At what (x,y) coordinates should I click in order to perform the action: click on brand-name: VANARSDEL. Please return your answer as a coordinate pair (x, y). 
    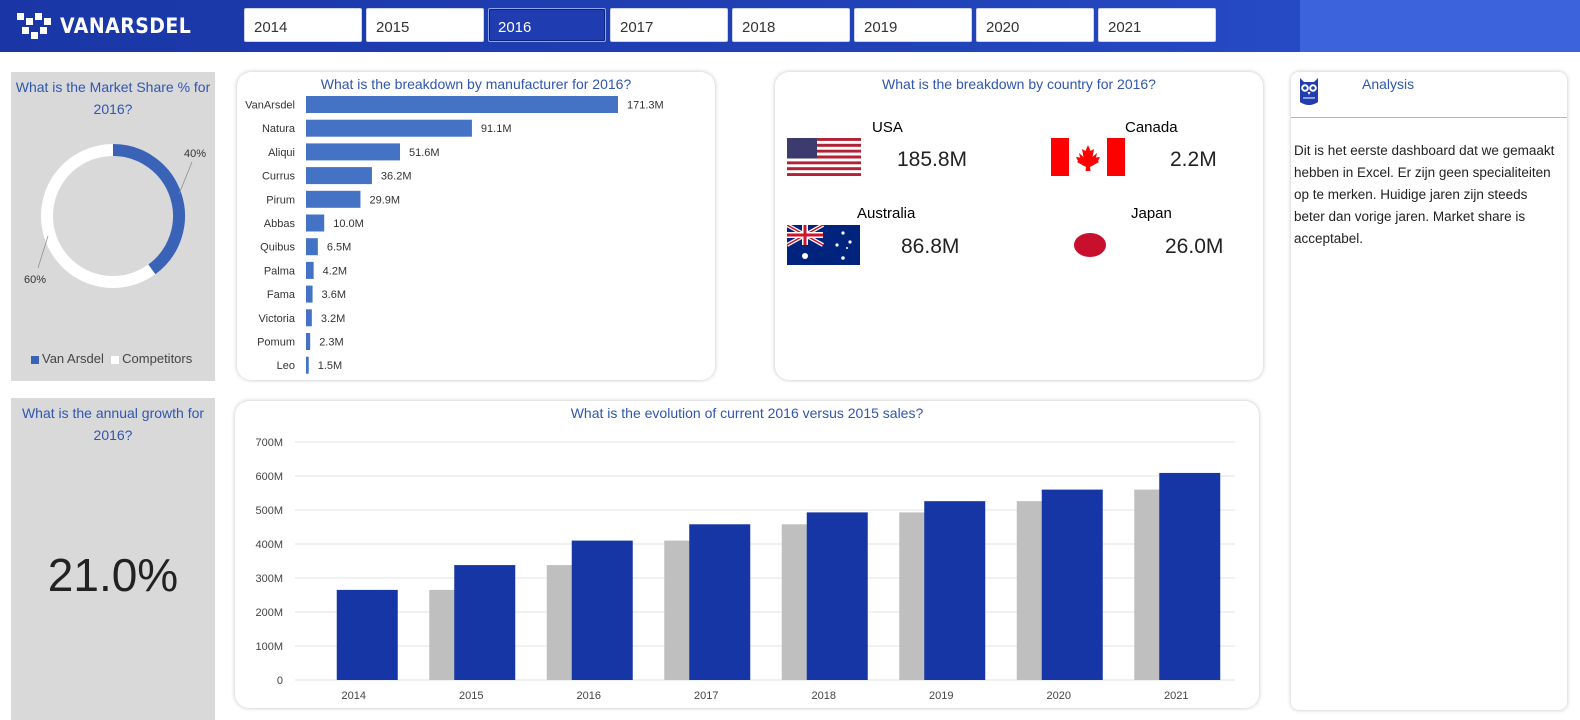
    Looking at the image, I should click on (126, 26).